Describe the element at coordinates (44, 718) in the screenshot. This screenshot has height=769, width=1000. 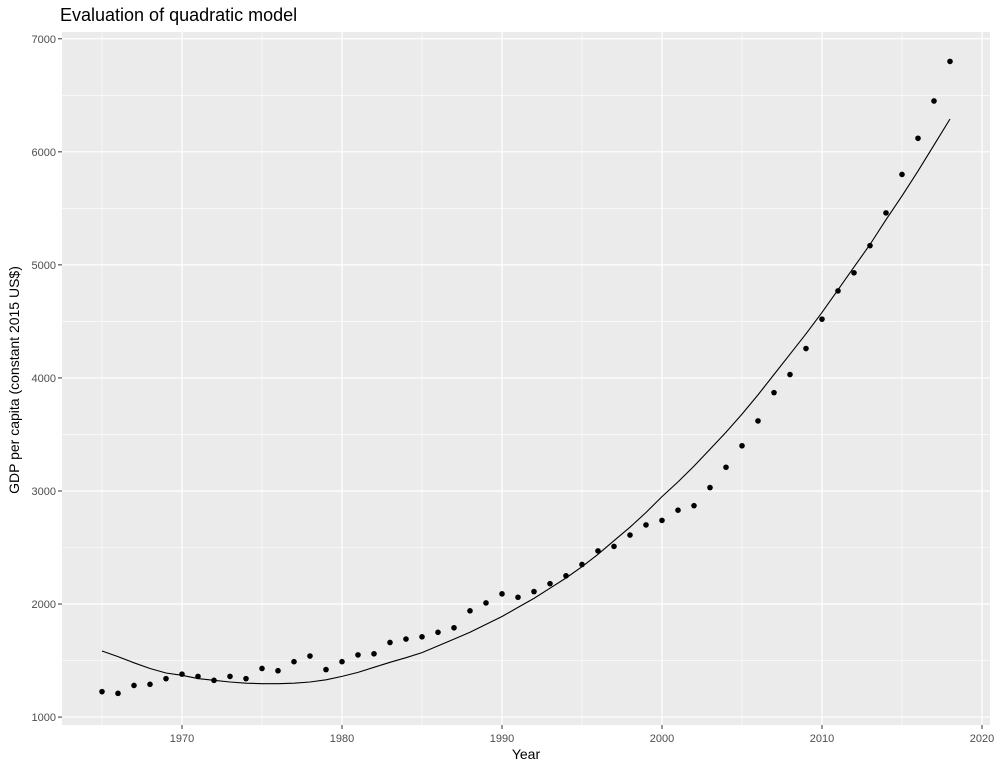
I see `y-tick-label: 1000` at that location.